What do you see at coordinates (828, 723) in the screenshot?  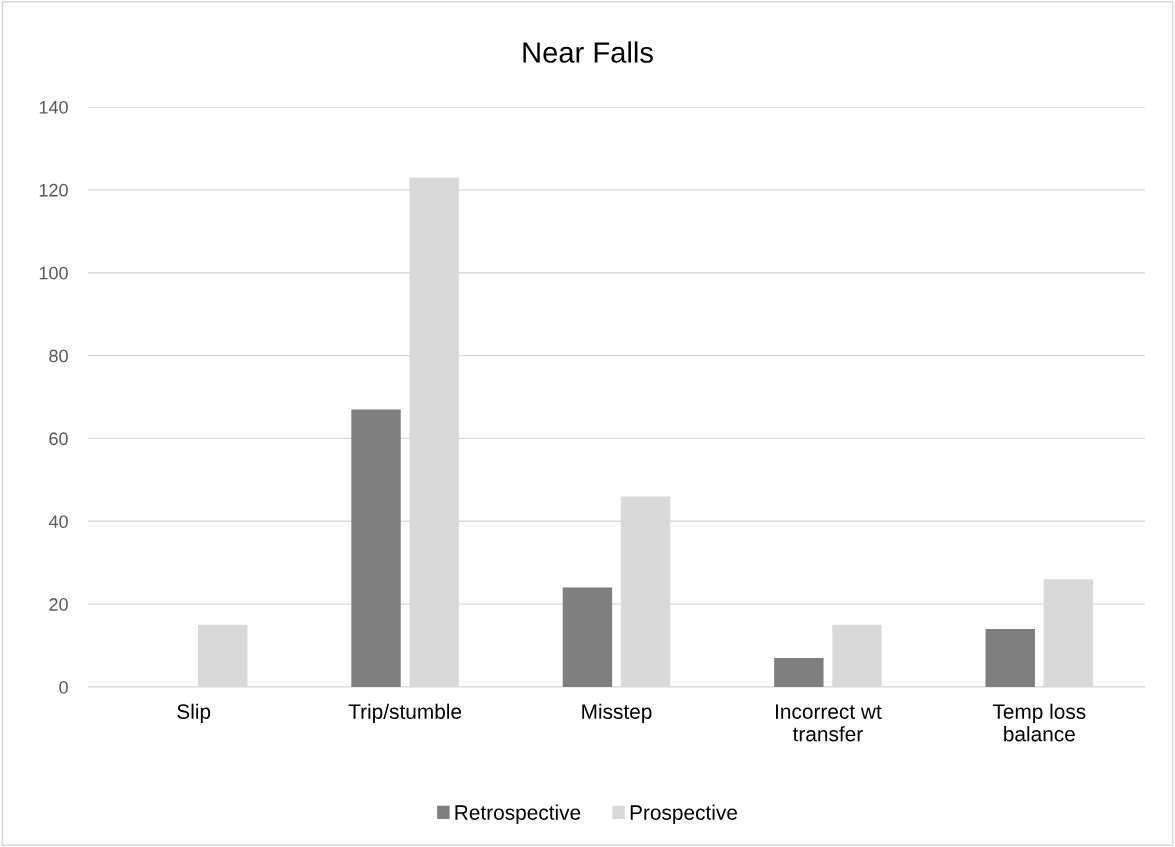 I see `x-tick-label: Incorrect wt transfer` at bounding box center [828, 723].